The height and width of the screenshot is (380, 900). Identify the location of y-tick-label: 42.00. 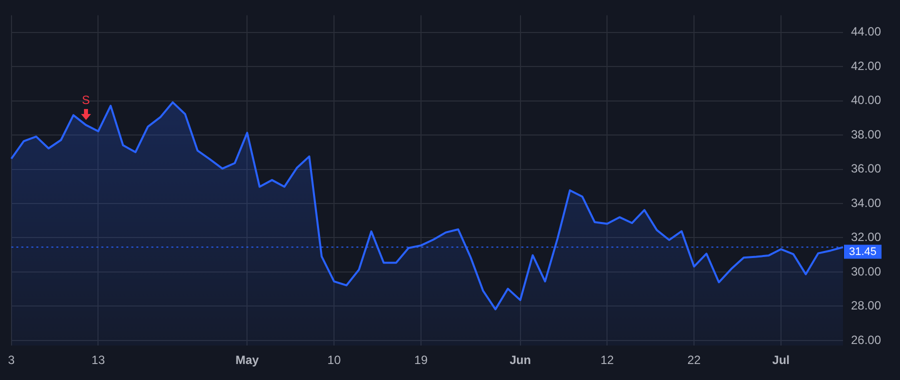
(866, 65).